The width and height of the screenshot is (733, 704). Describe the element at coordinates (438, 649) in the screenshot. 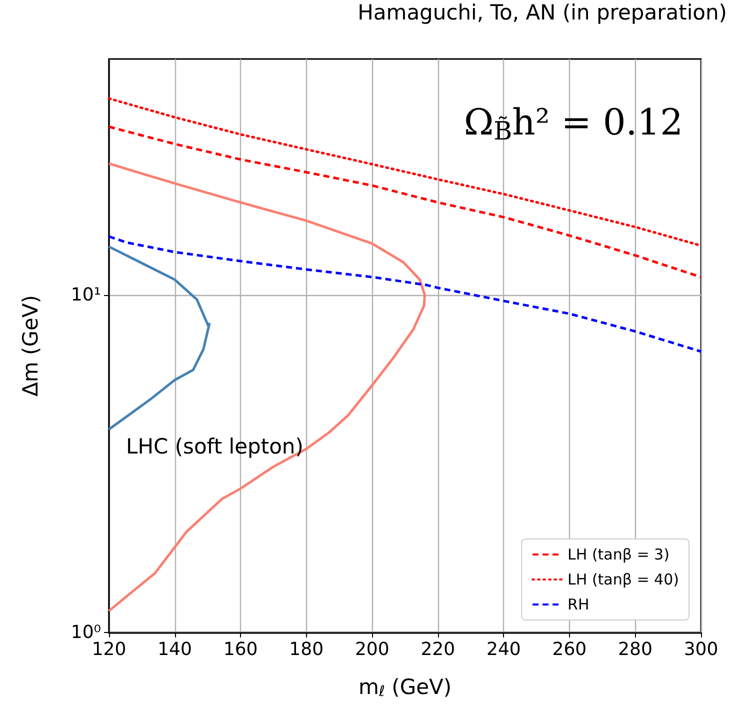

I see `x-tick-label: 220` at that location.